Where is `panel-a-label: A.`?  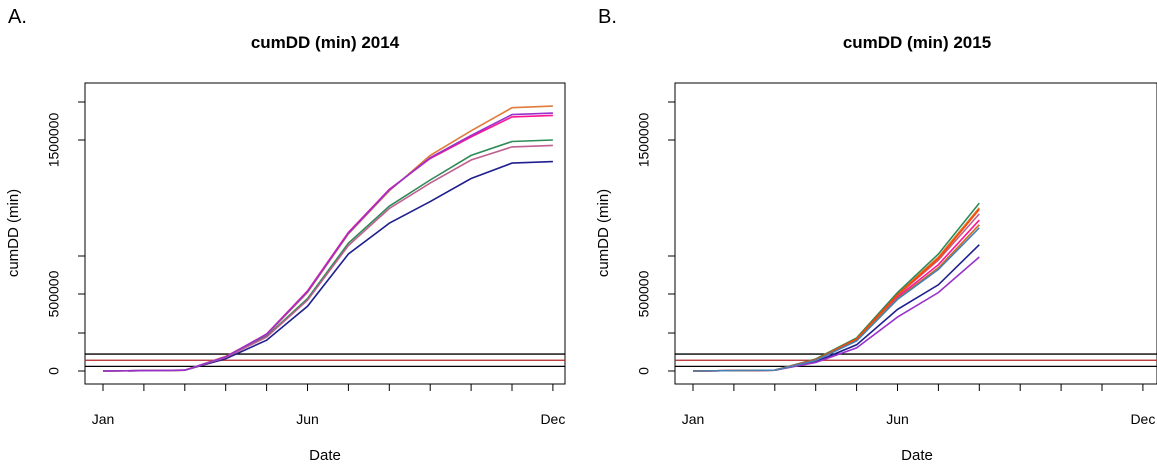 panel-a-label: A. is located at coordinates (17, 17).